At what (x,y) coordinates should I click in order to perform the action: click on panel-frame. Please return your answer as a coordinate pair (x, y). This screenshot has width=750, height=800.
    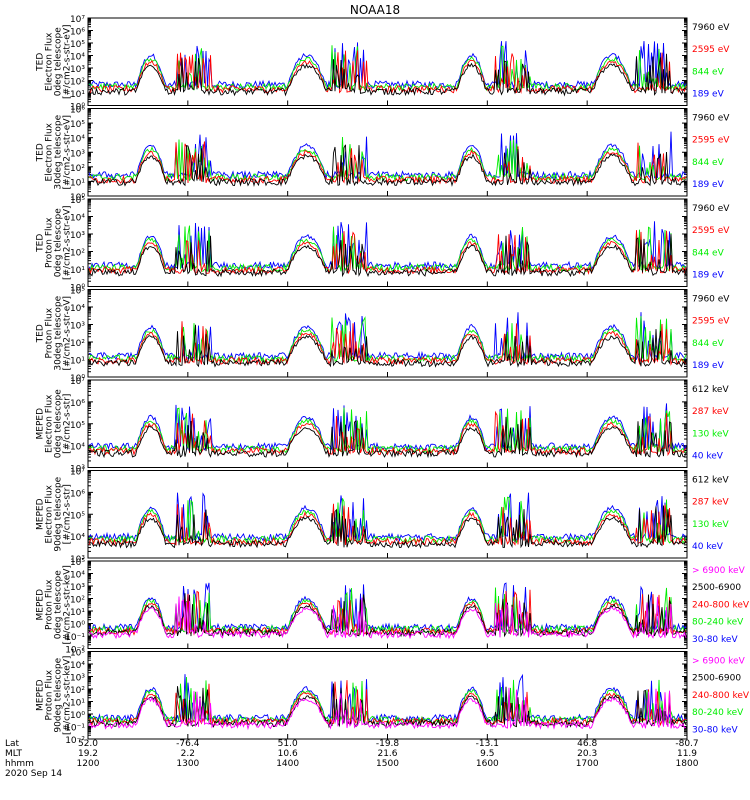
    Looking at the image, I should click on (387, 695).